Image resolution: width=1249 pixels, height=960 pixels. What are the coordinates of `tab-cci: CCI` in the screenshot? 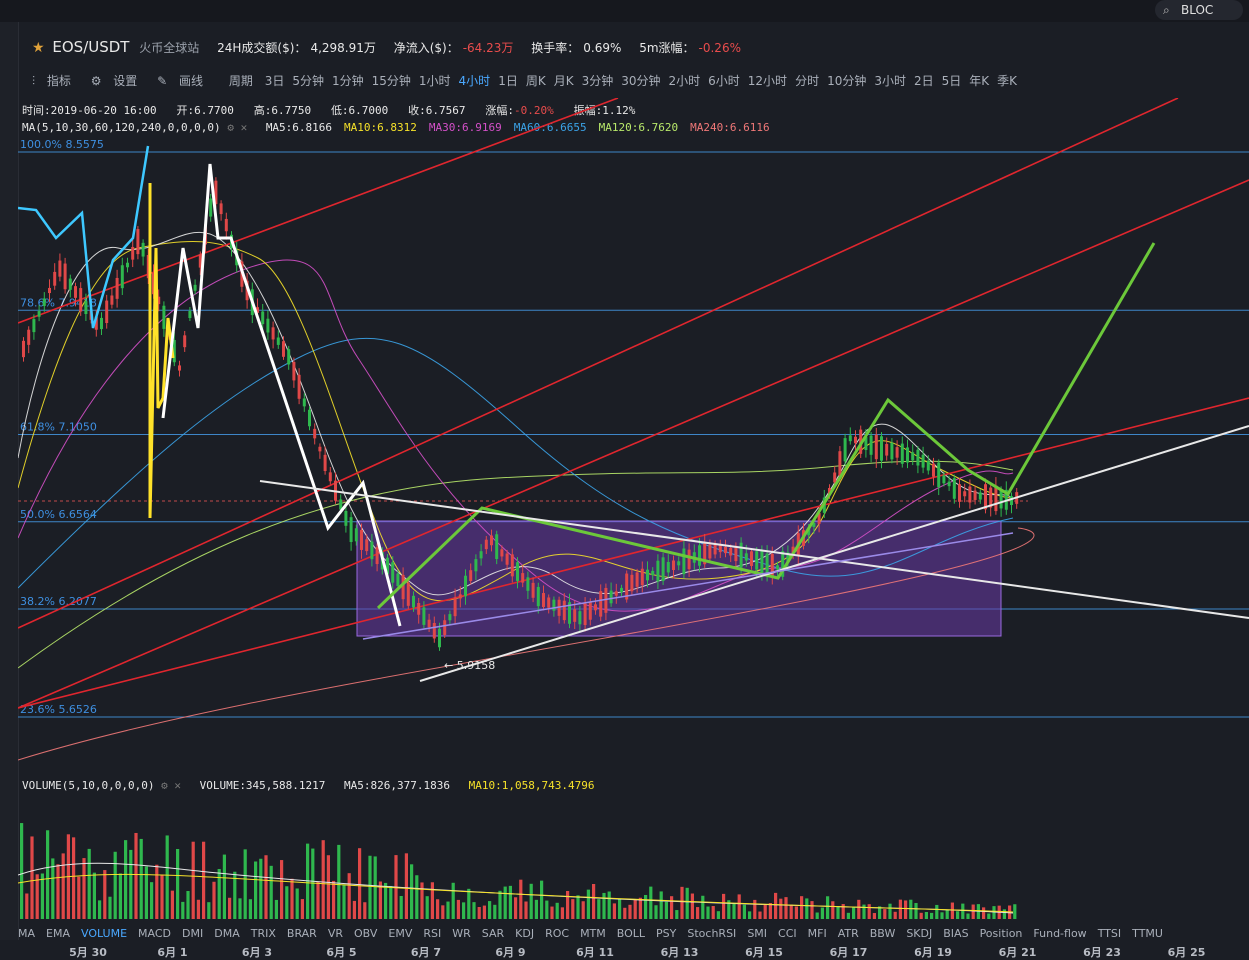 It's located at (787, 933).